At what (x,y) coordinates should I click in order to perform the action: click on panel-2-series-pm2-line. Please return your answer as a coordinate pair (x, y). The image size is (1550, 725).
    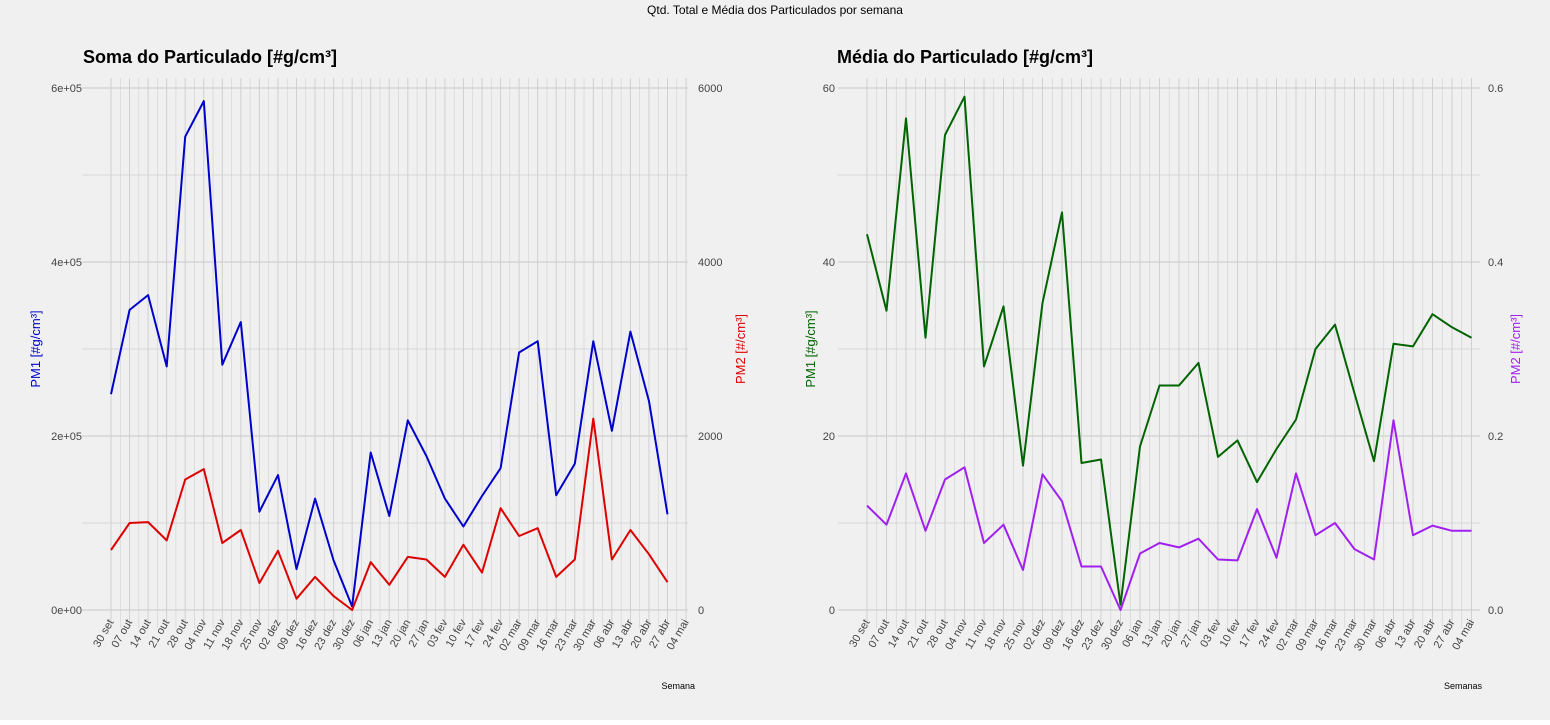
    Looking at the image, I should click on (1169, 515).